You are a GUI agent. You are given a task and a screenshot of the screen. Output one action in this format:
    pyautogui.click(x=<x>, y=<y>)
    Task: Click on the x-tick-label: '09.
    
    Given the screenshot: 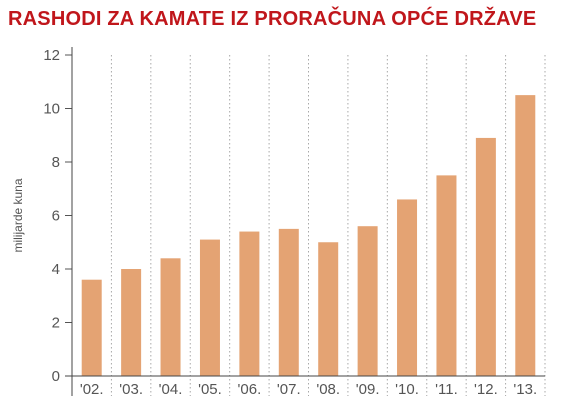 What is the action you would take?
    pyautogui.click(x=368, y=389)
    